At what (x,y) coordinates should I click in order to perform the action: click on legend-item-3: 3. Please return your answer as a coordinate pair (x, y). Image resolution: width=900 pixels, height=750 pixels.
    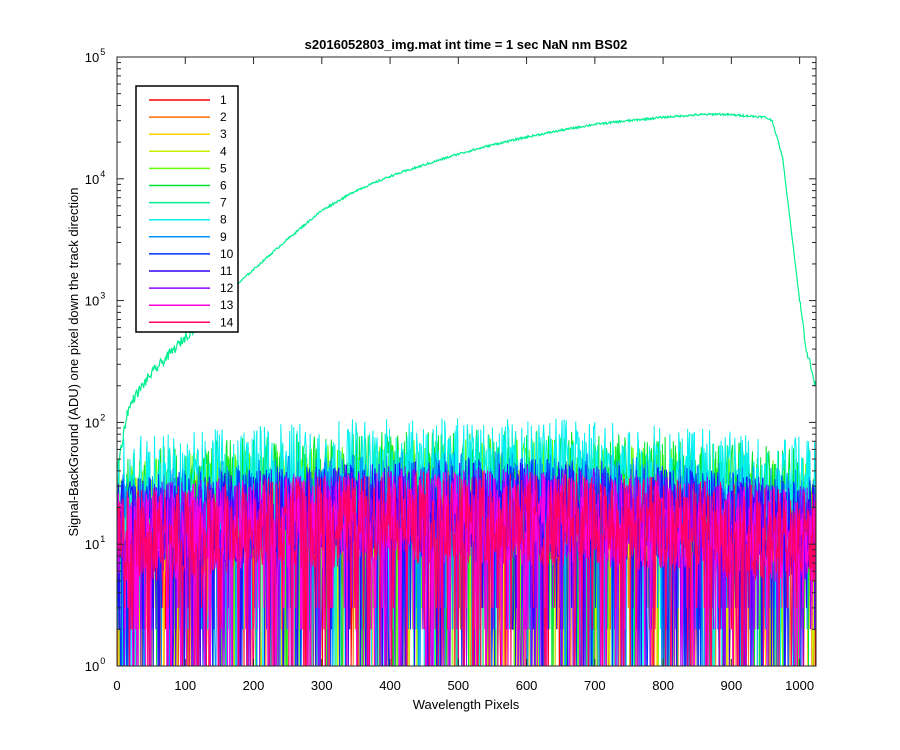
    Looking at the image, I should click on (188, 134).